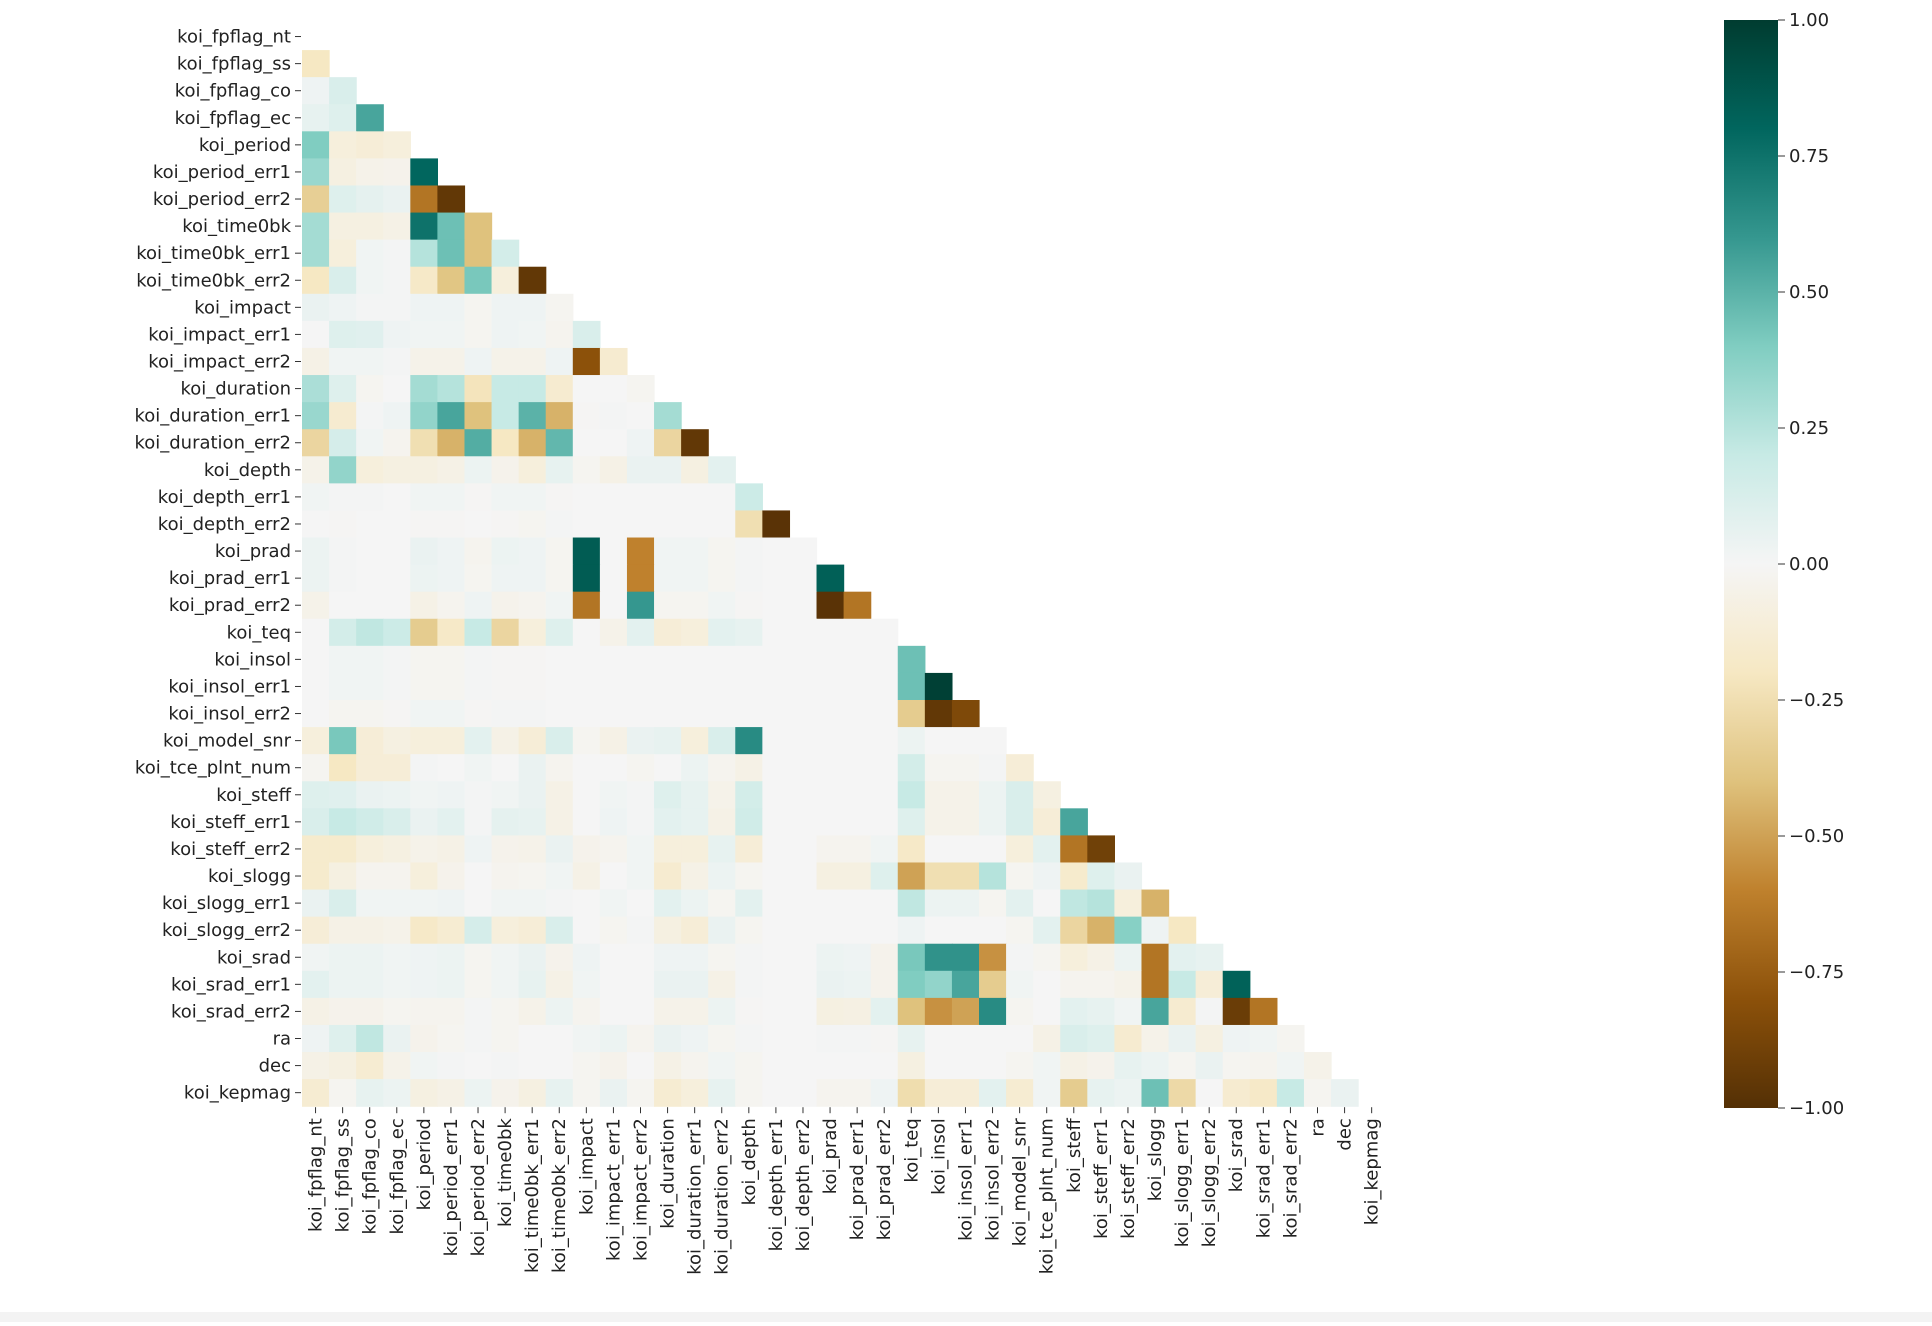 The height and width of the screenshot is (1326, 1932). I want to click on y-tick-label: koi_kepmag, so click(237, 1093).